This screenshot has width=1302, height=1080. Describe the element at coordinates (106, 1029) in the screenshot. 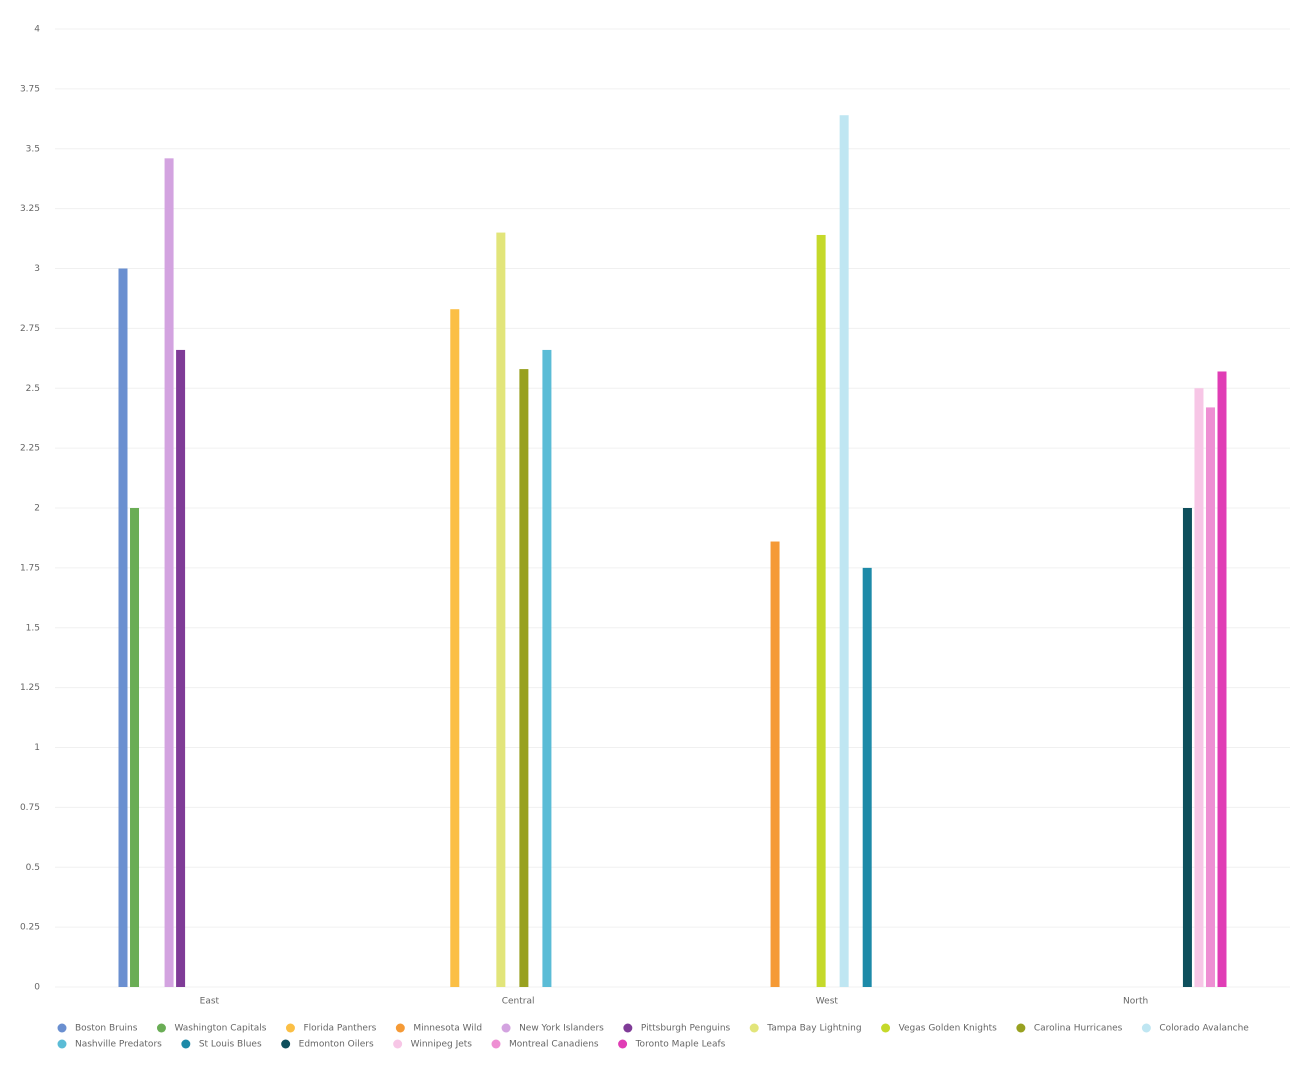

I see `legend-label: Boston Bruins` at that location.